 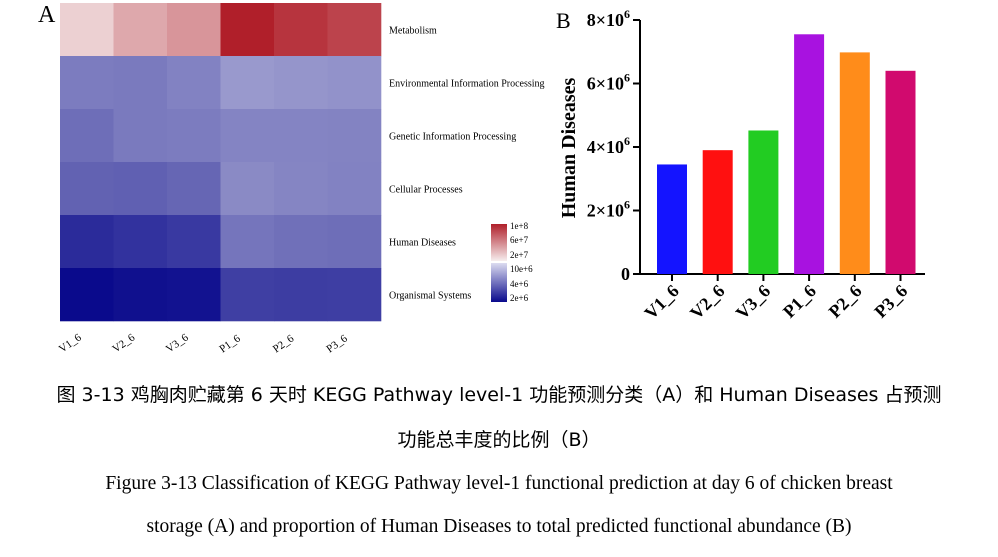 What do you see at coordinates (519, 240) in the screenshot?
I see `legend-tick-label: 6e+7` at bounding box center [519, 240].